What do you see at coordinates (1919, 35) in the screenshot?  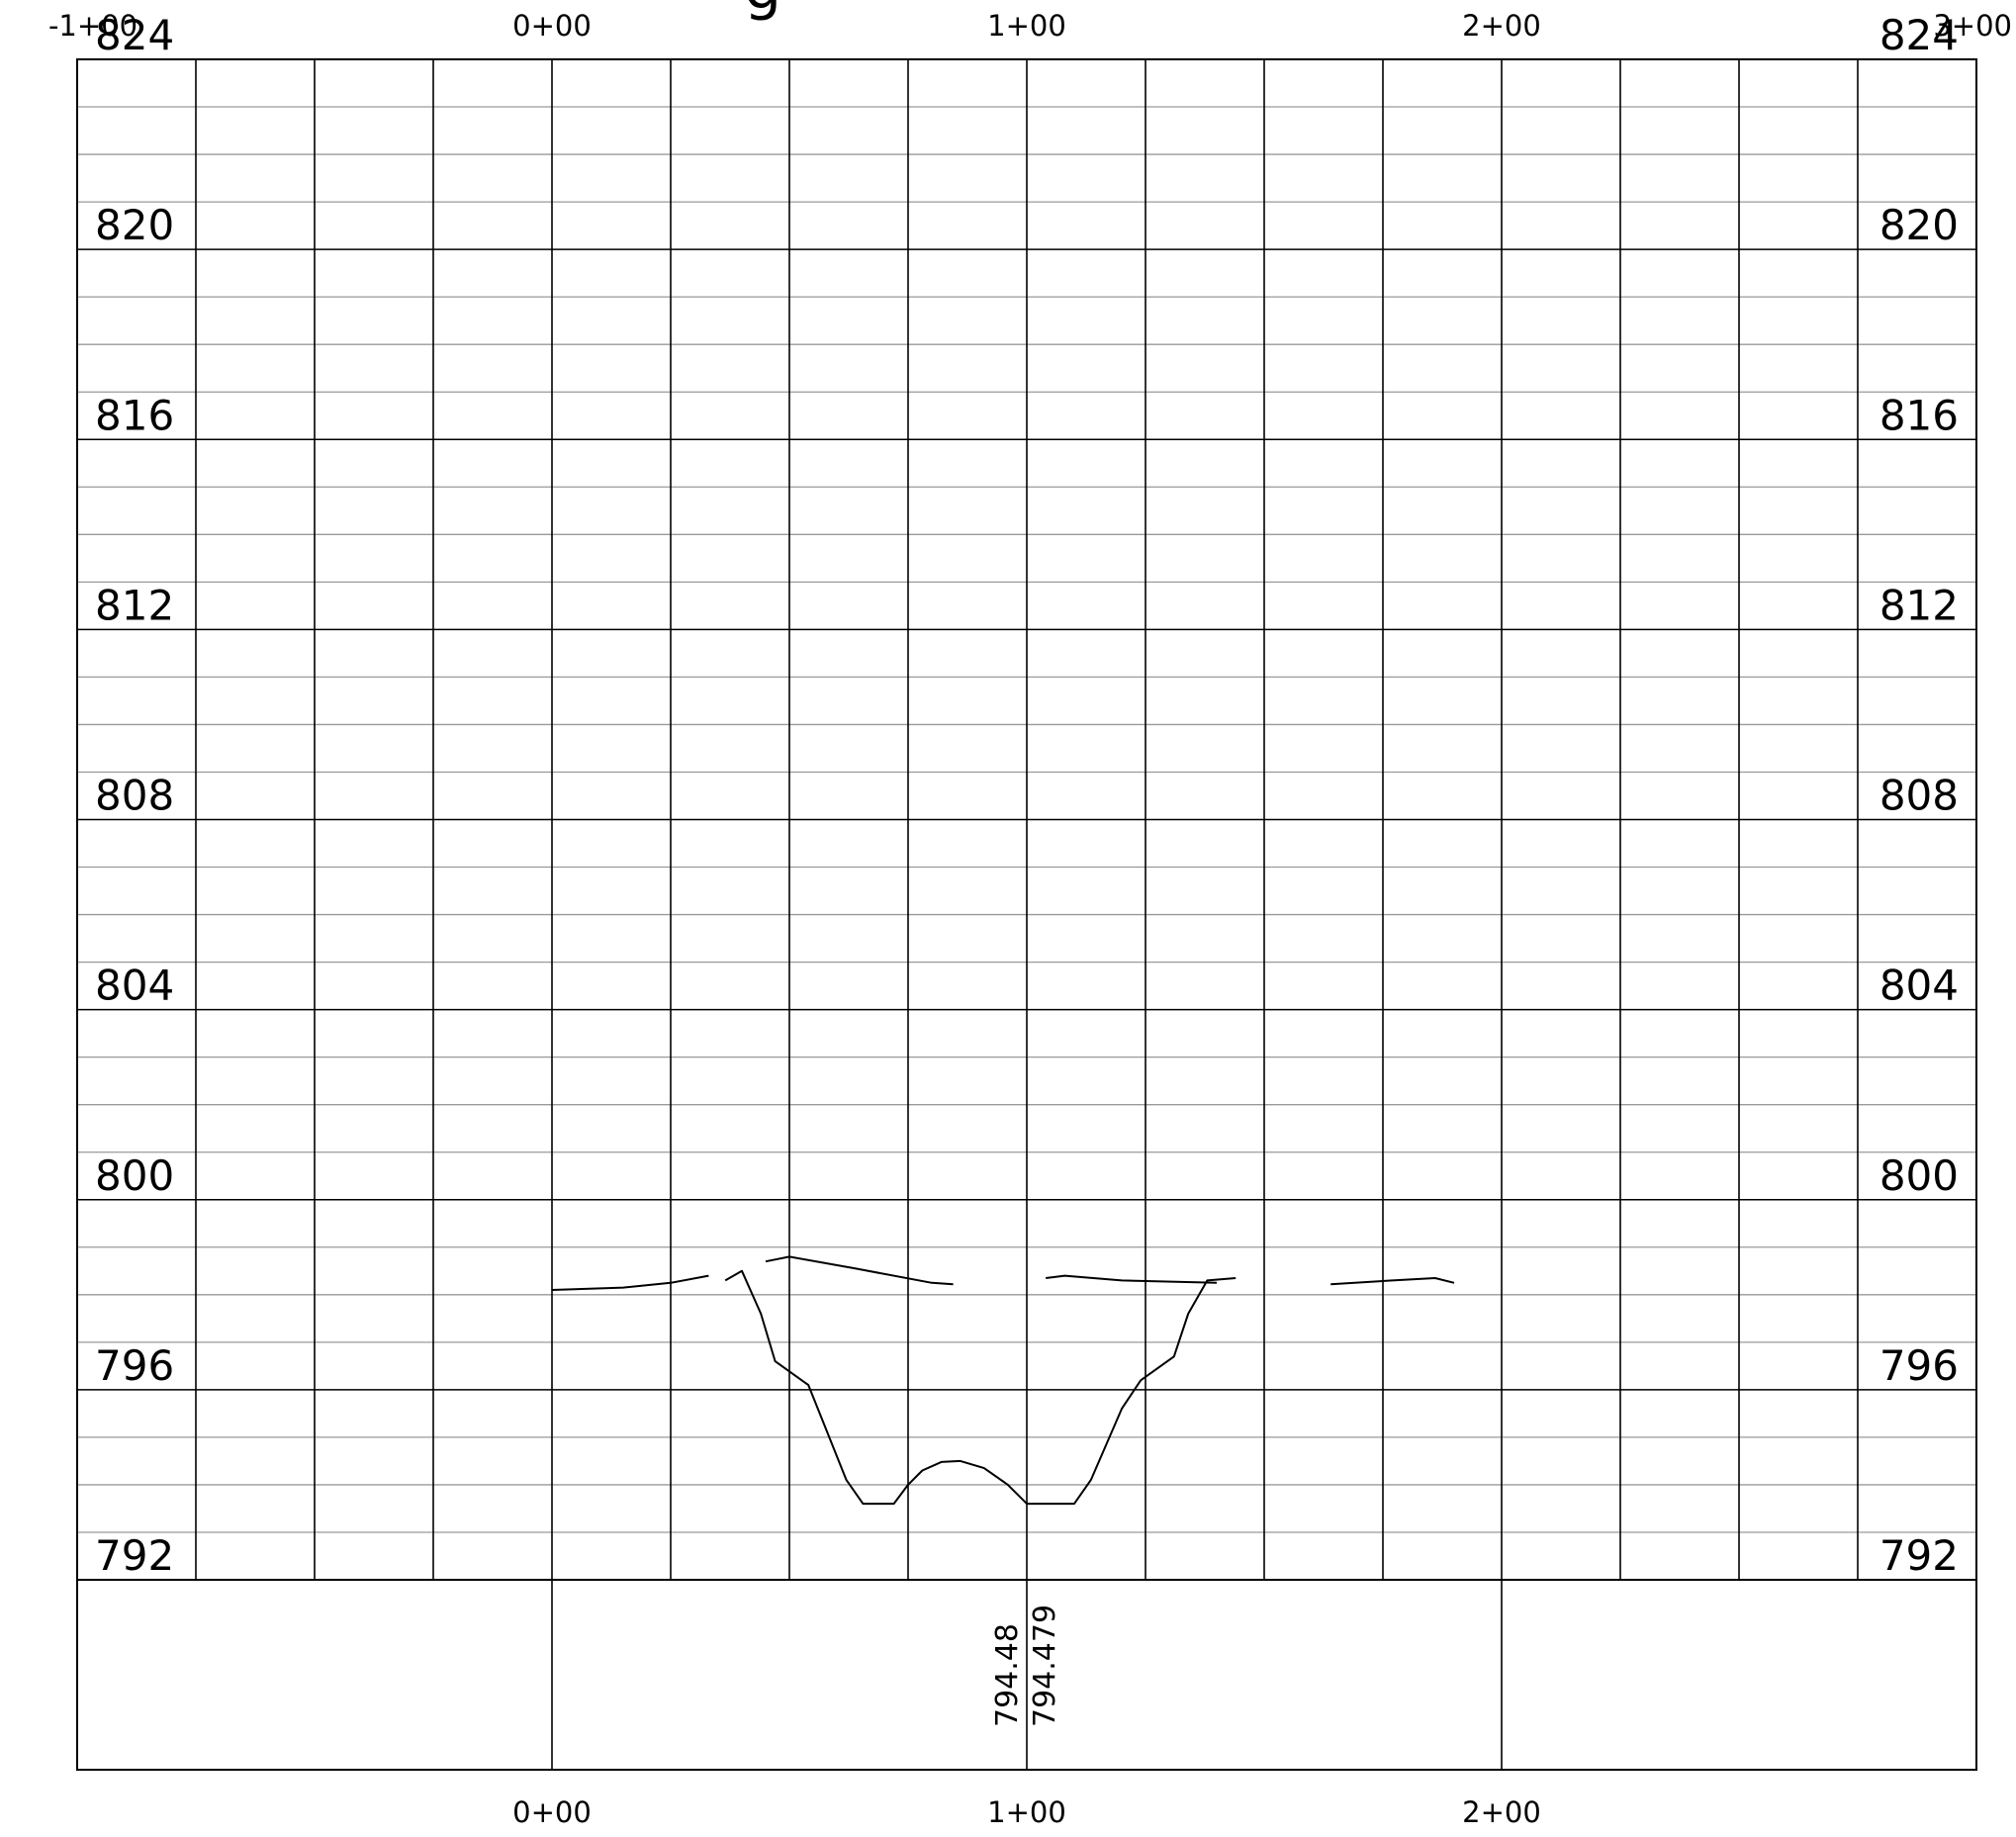 I see `y-tick-label-right: 824` at bounding box center [1919, 35].